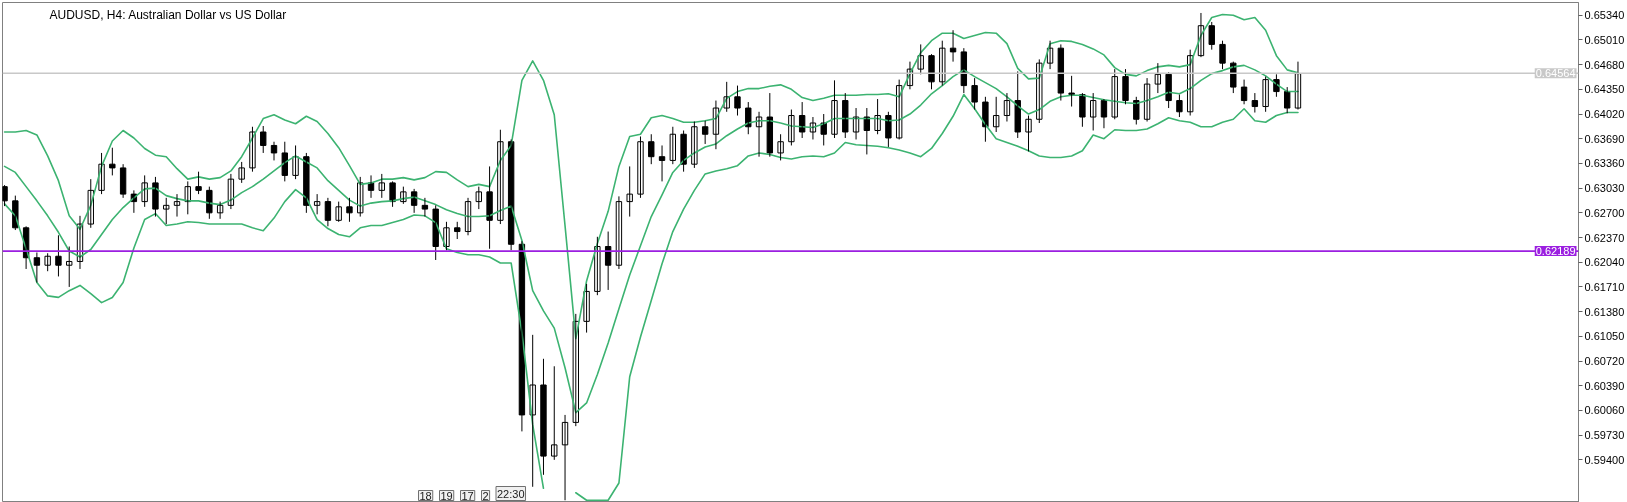 The image size is (1627, 502). I want to click on y-tick-label: 0.60720, so click(1604, 361).